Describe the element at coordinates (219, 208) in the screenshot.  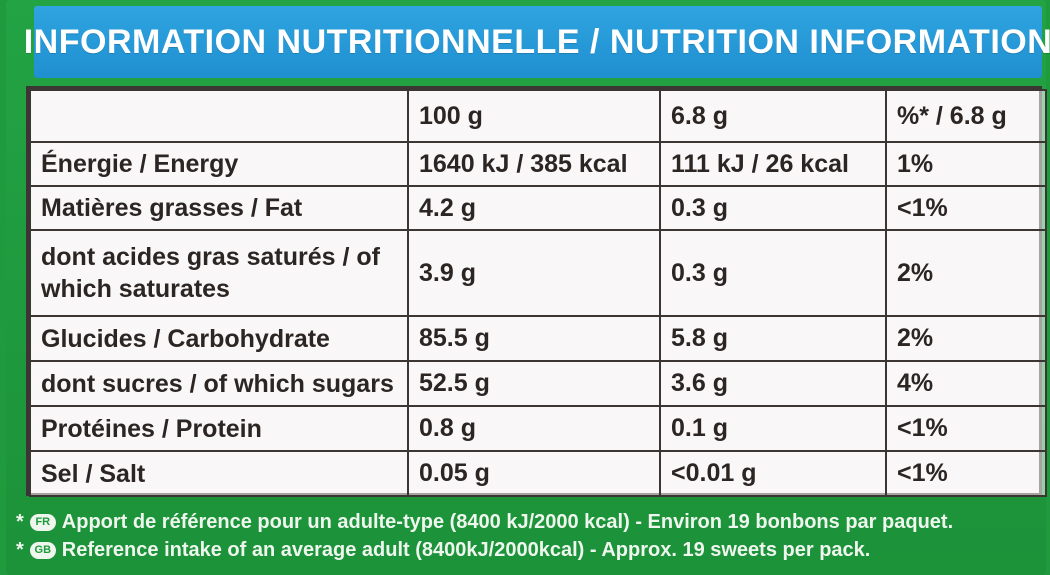
I see `nutrient-label: Matières grasses / Fat` at that location.